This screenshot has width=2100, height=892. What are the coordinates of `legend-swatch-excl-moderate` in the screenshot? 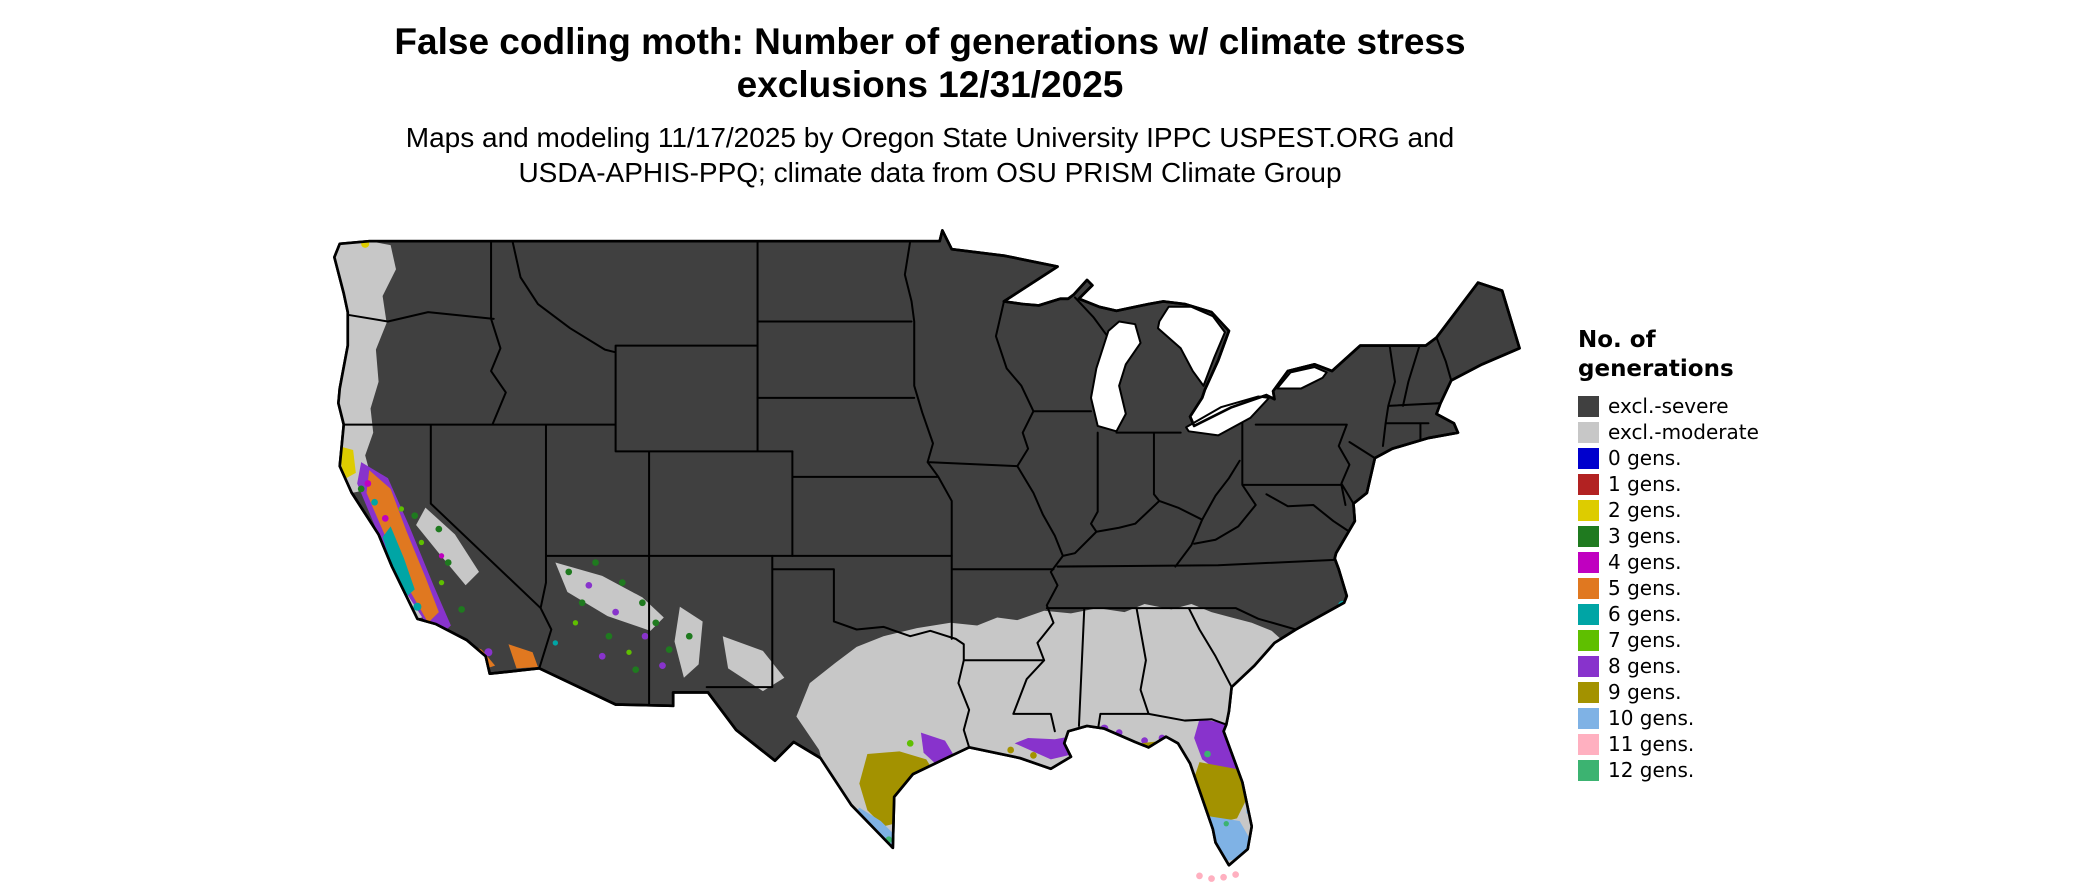 It's located at (1588, 432).